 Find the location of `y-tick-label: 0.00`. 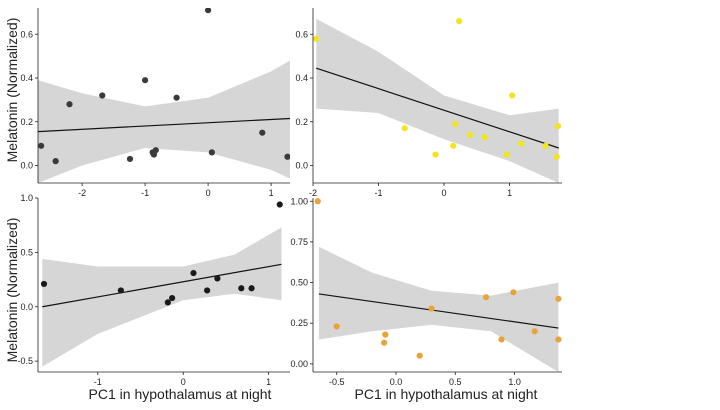

y-tick-label: 0.00 is located at coordinates (299, 364).